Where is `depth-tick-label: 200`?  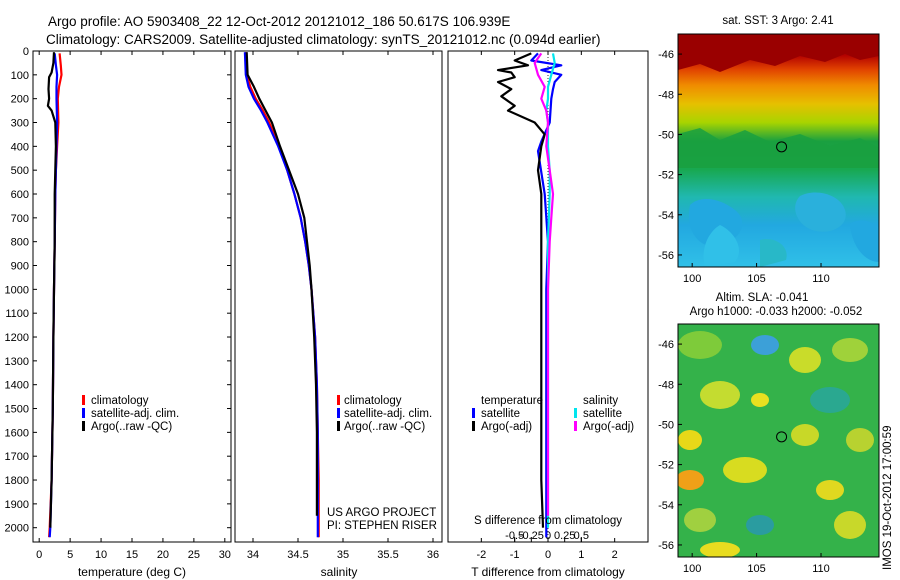 depth-tick-label: 200 is located at coordinates (20, 100).